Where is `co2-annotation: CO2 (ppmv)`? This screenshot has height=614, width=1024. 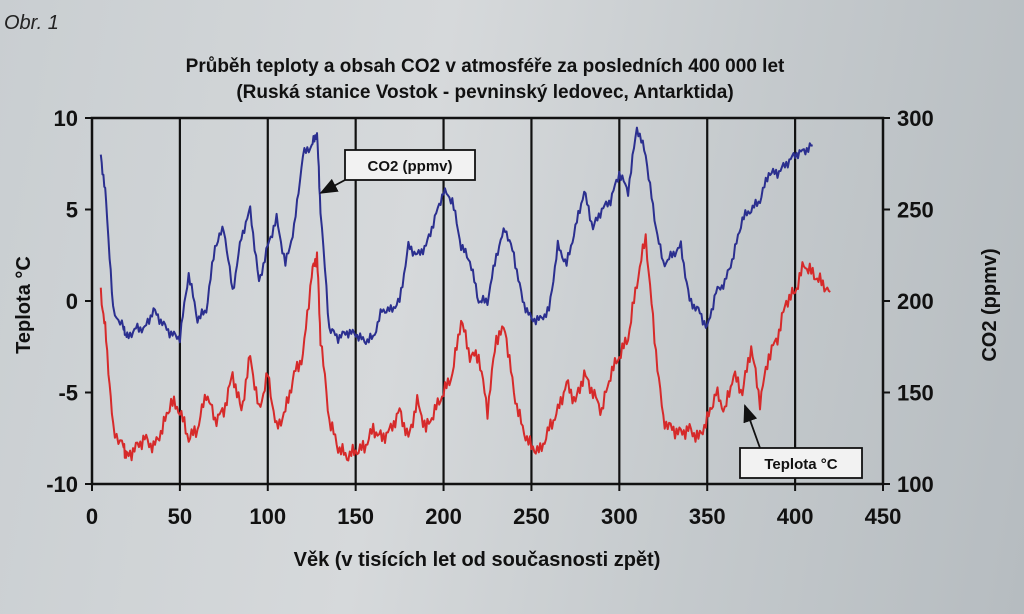 co2-annotation: CO2 (ppmv) is located at coordinates (397, 171).